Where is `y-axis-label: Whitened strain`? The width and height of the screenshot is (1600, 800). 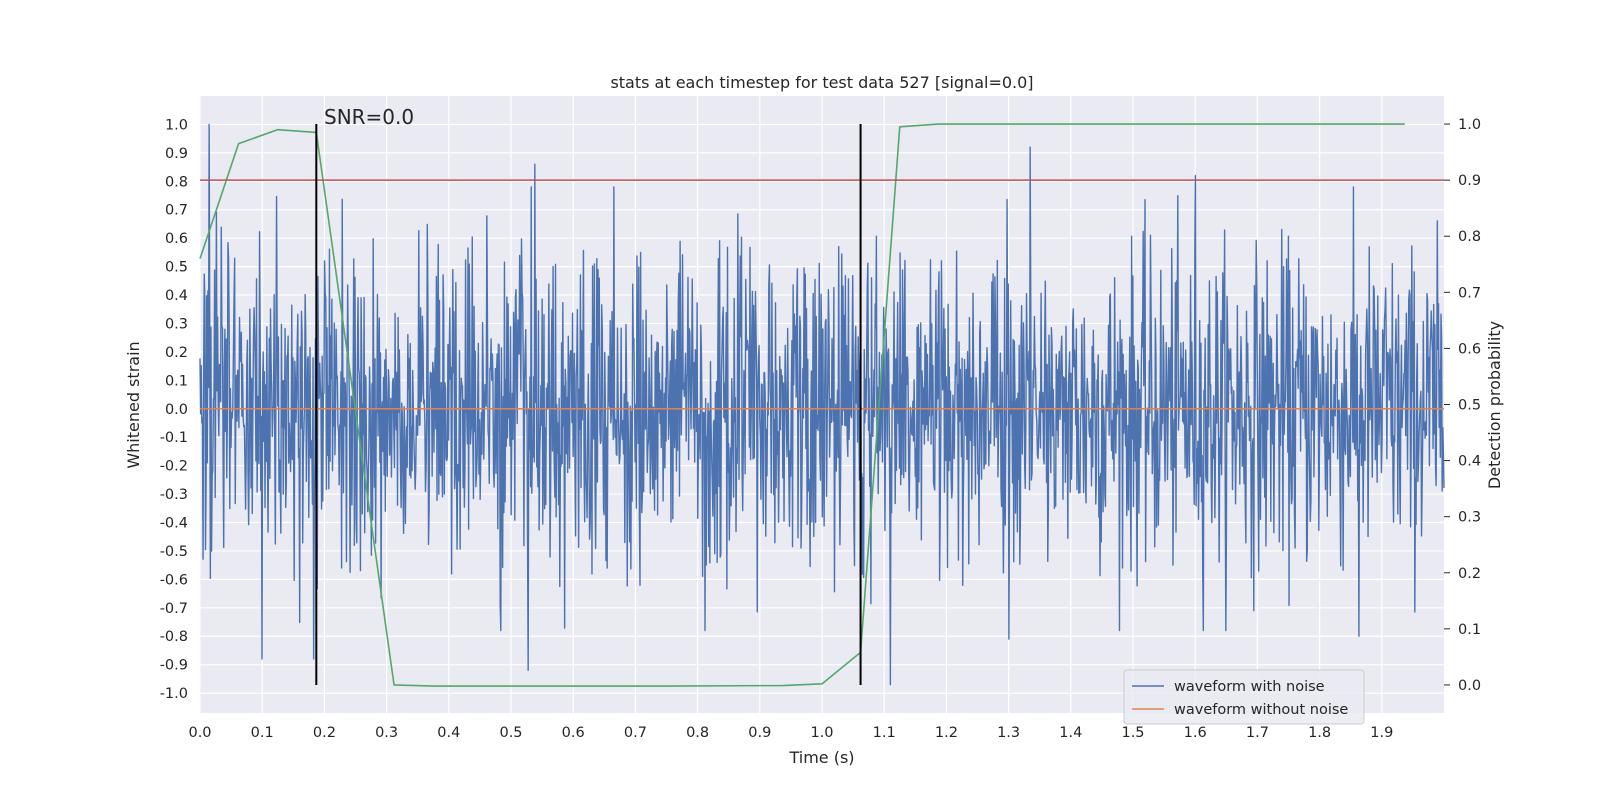 y-axis-label: Whitened strain is located at coordinates (133, 404).